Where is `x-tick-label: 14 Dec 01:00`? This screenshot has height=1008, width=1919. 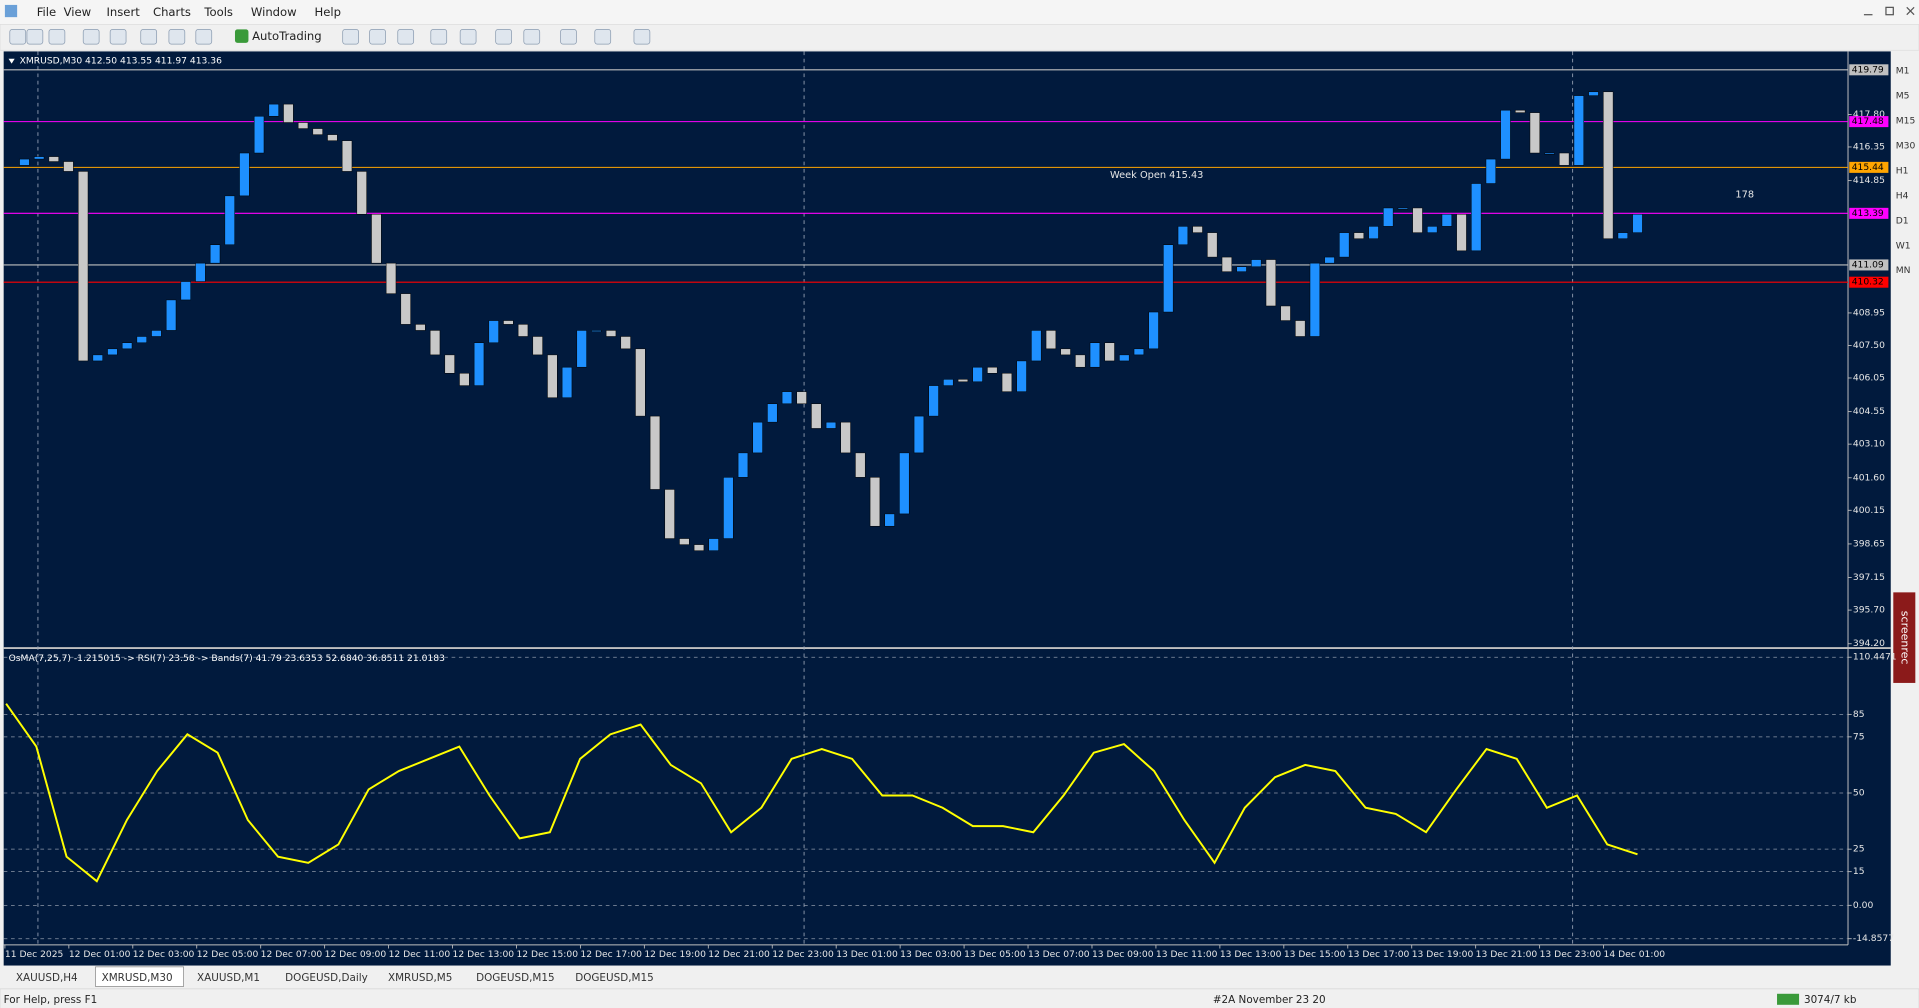 x-tick-label: 14 Dec 01:00 is located at coordinates (1635, 954).